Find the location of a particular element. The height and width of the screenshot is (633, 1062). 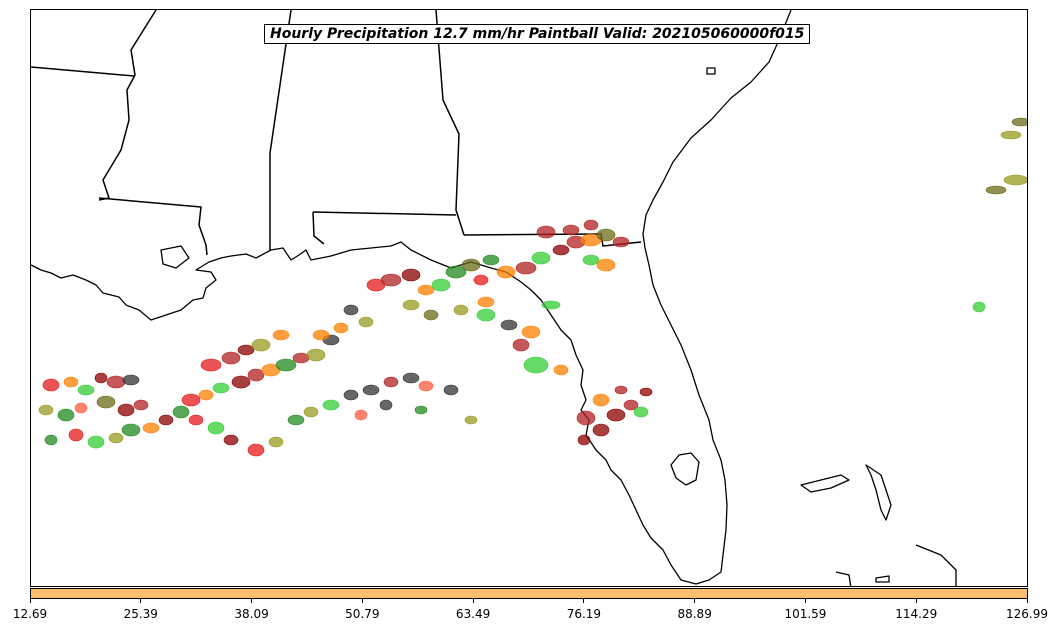

cuba-coast is located at coordinates (843, 578).